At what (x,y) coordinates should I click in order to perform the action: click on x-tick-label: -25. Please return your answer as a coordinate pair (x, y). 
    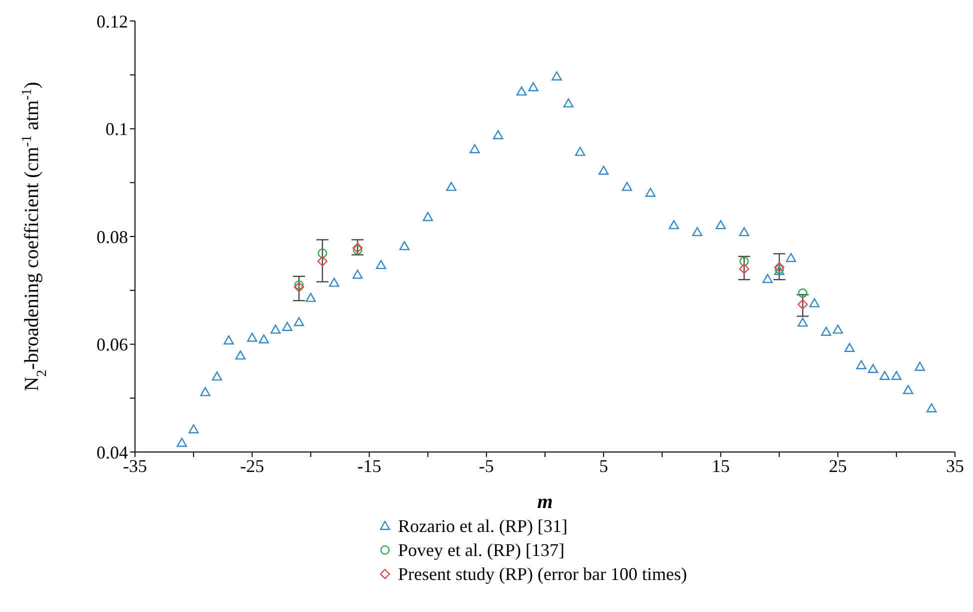
    Looking at the image, I should click on (252, 466).